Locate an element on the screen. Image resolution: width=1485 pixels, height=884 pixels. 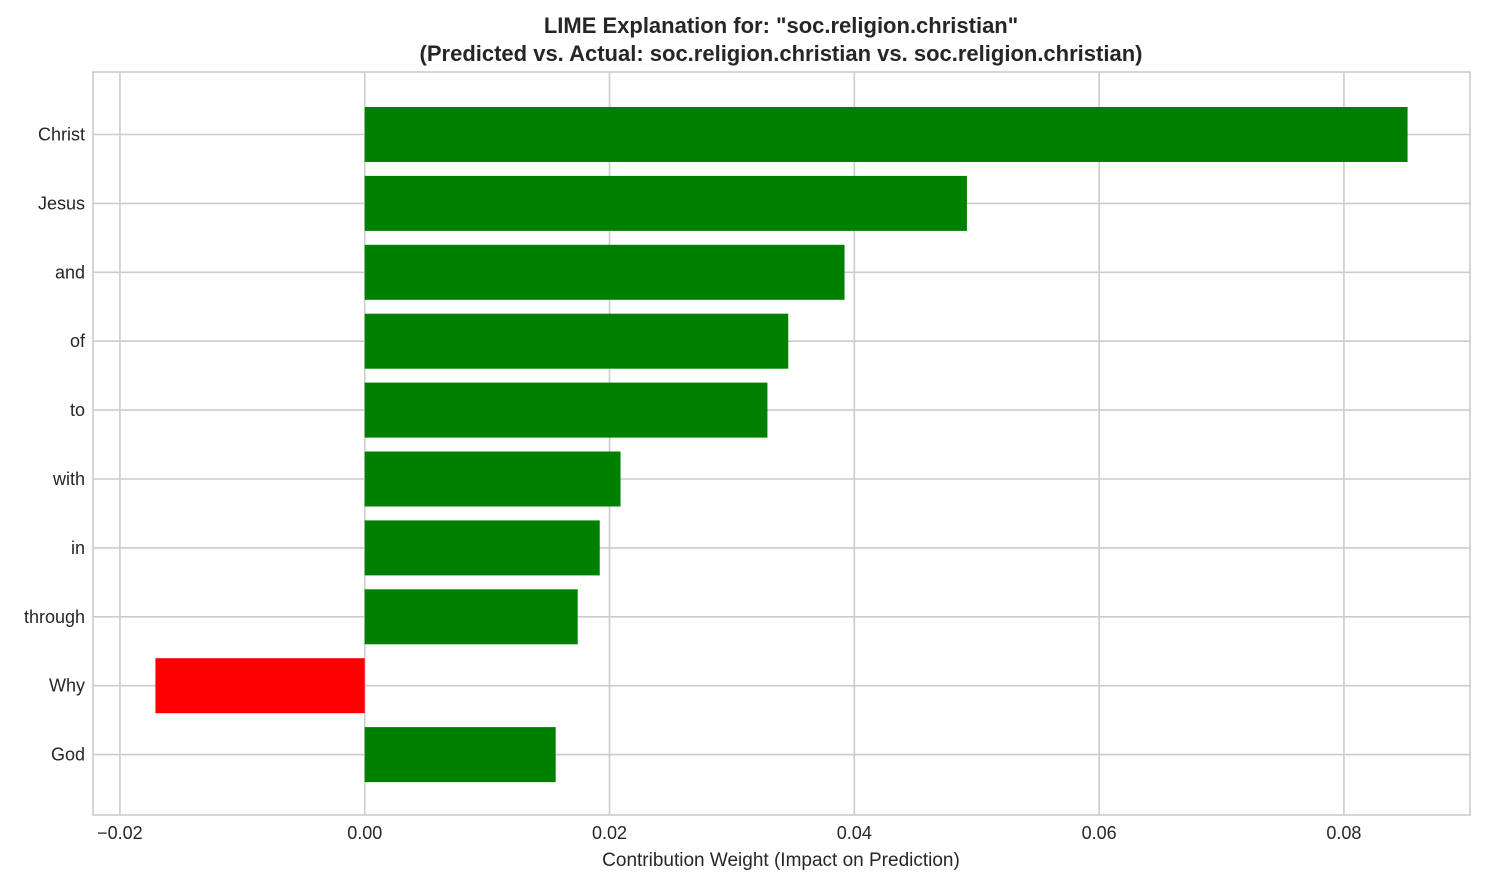
bar-in is located at coordinates (482, 548).